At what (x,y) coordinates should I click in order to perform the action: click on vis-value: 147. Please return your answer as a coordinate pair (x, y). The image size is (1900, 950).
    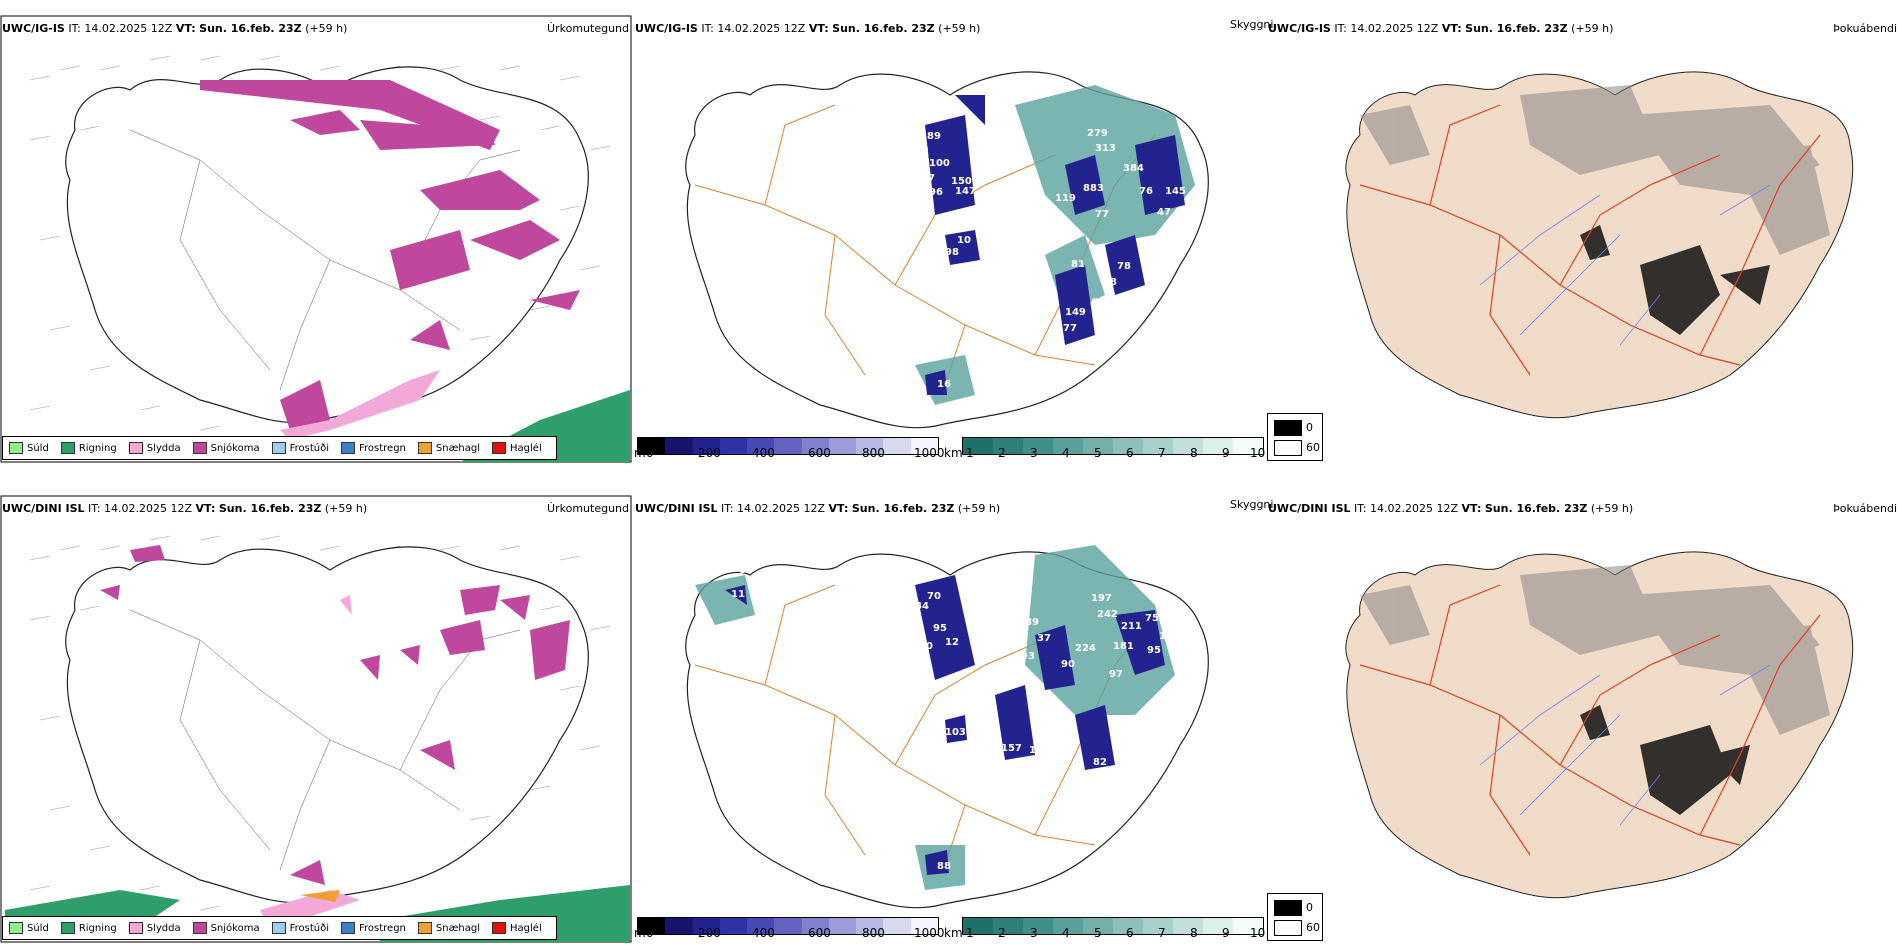
    Looking at the image, I should click on (965, 191).